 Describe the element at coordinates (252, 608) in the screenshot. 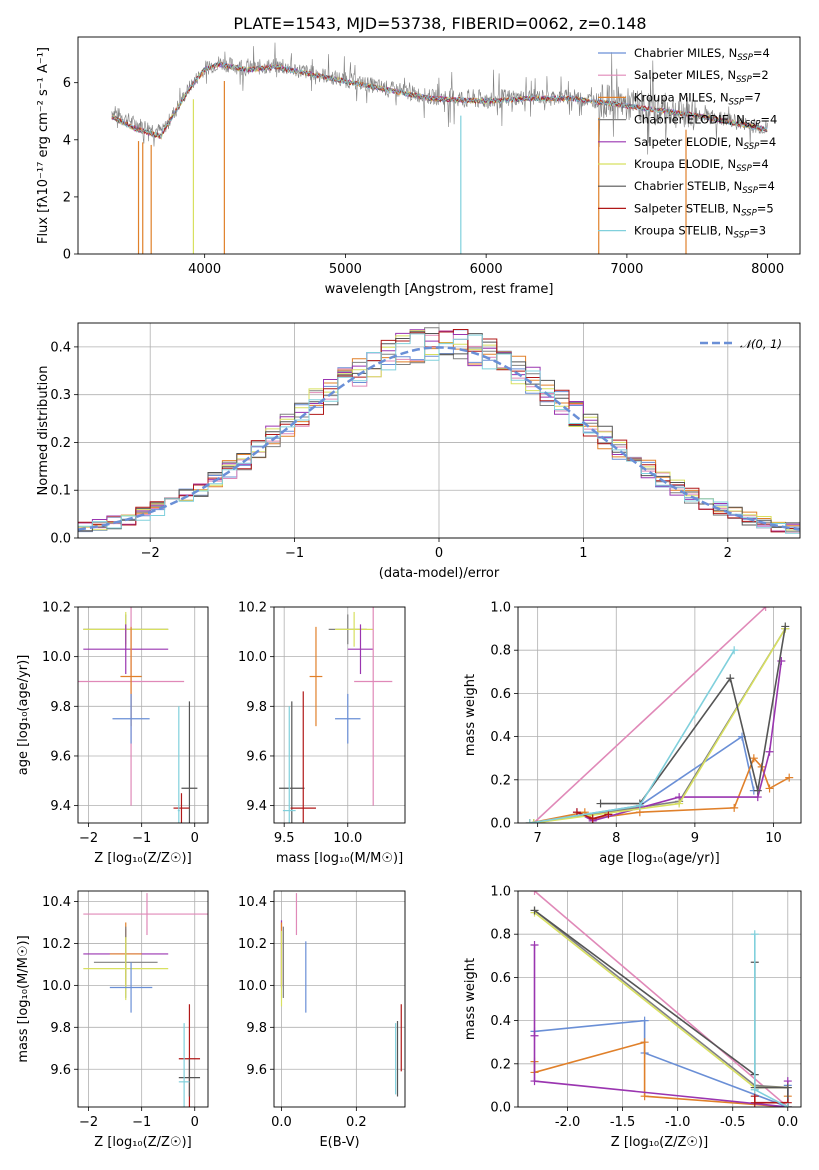

I see `y-tick-label: 10.2` at that location.